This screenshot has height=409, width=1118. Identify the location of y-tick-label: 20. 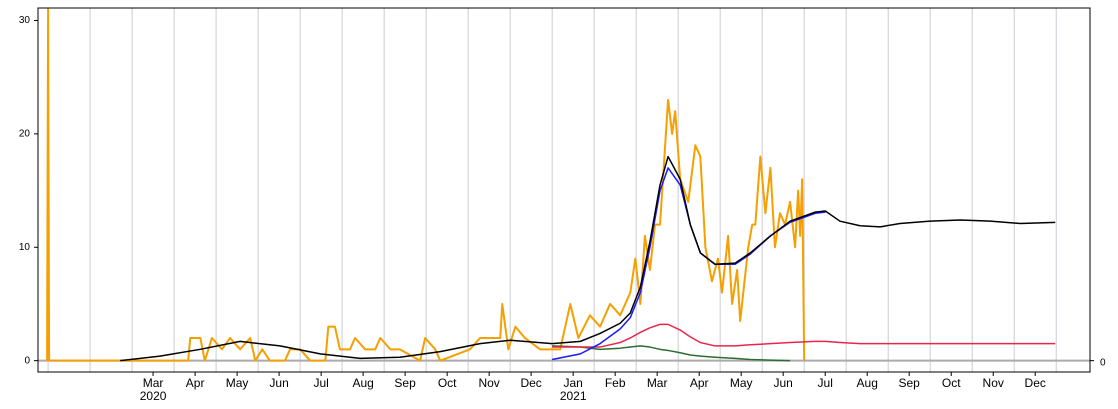
(25, 134).